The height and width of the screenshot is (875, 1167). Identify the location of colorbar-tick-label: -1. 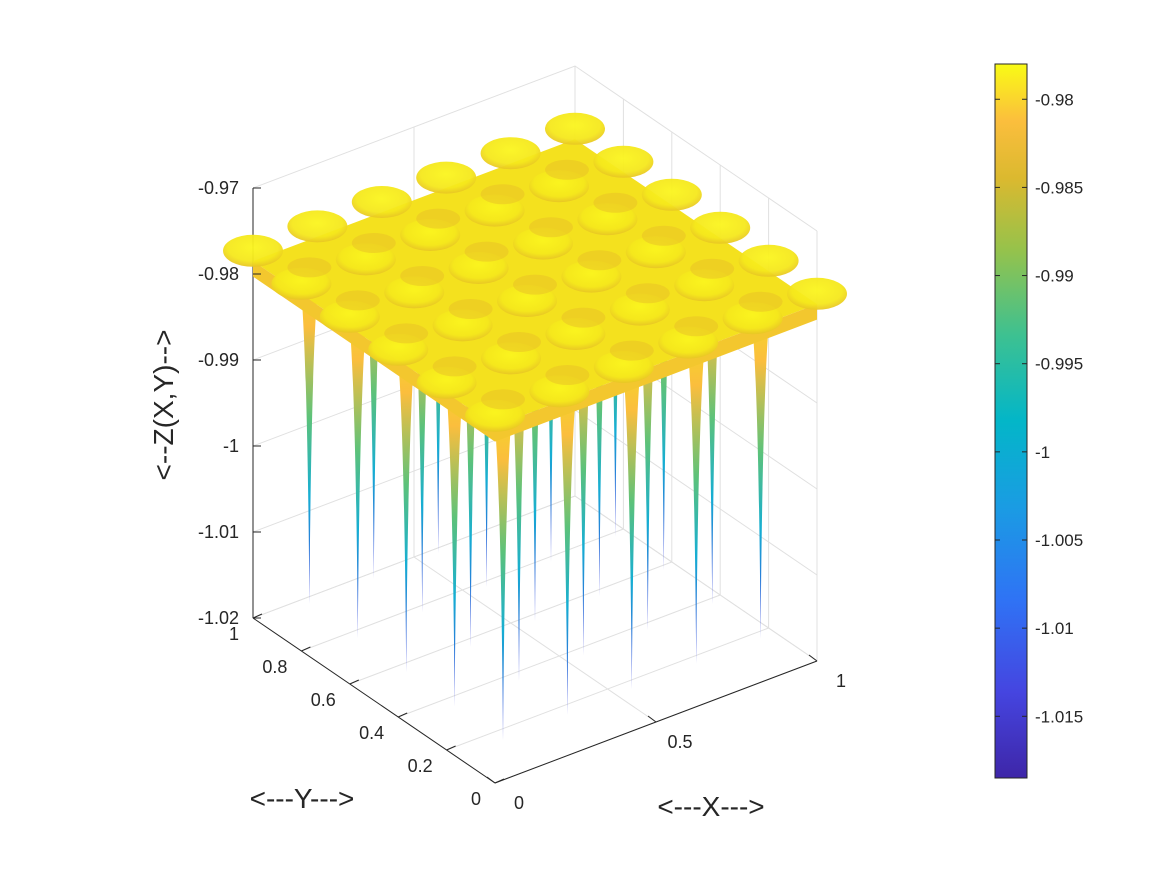
(1042, 452).